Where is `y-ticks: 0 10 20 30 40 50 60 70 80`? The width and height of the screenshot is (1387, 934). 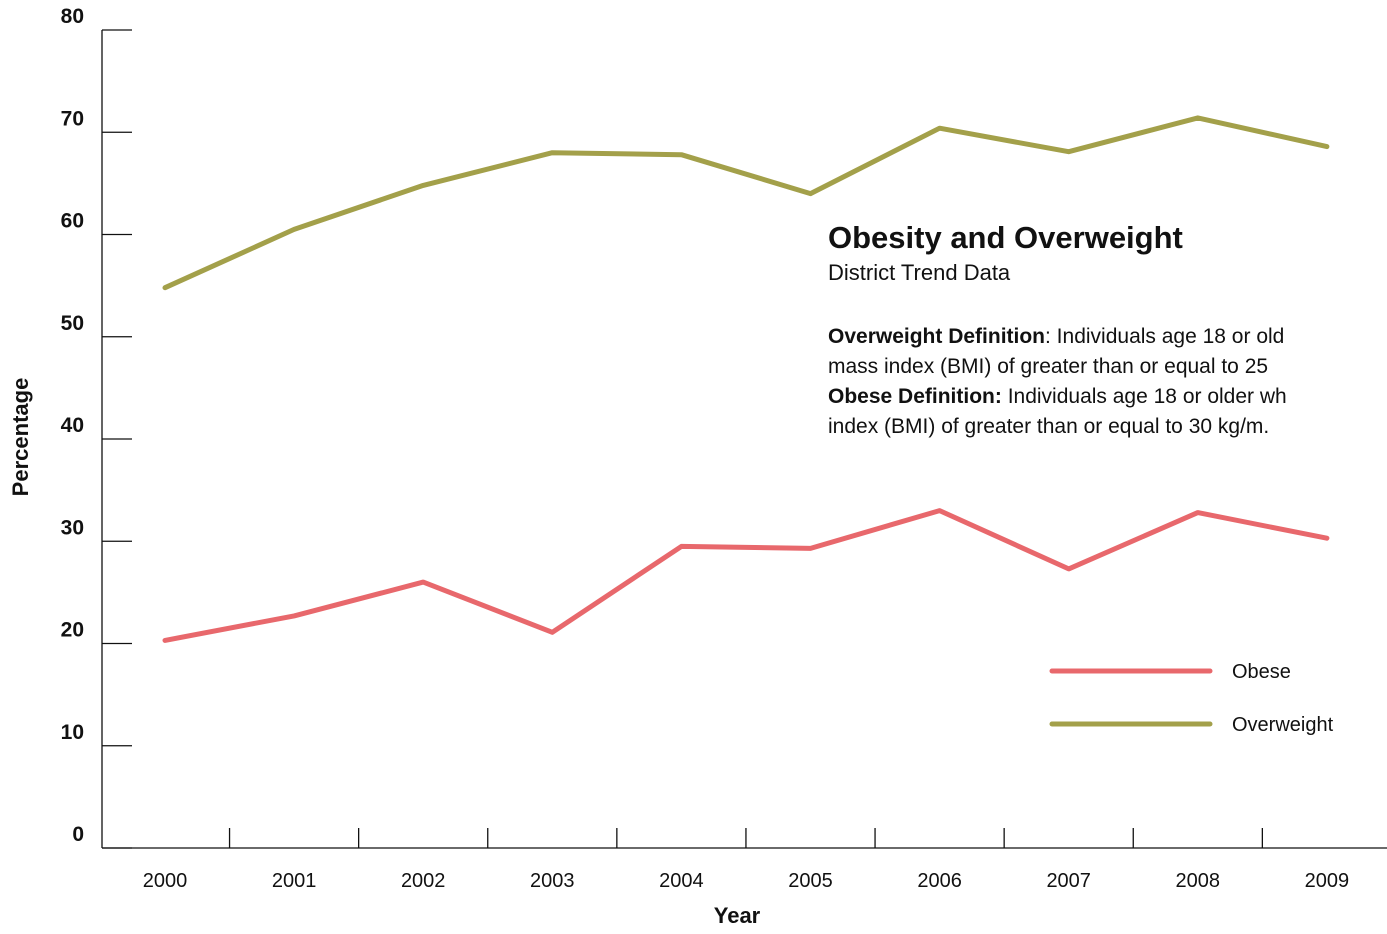 y-ticks: 0 10 20 30 40 50 60 70 80 is located at coordinates (96, 426).